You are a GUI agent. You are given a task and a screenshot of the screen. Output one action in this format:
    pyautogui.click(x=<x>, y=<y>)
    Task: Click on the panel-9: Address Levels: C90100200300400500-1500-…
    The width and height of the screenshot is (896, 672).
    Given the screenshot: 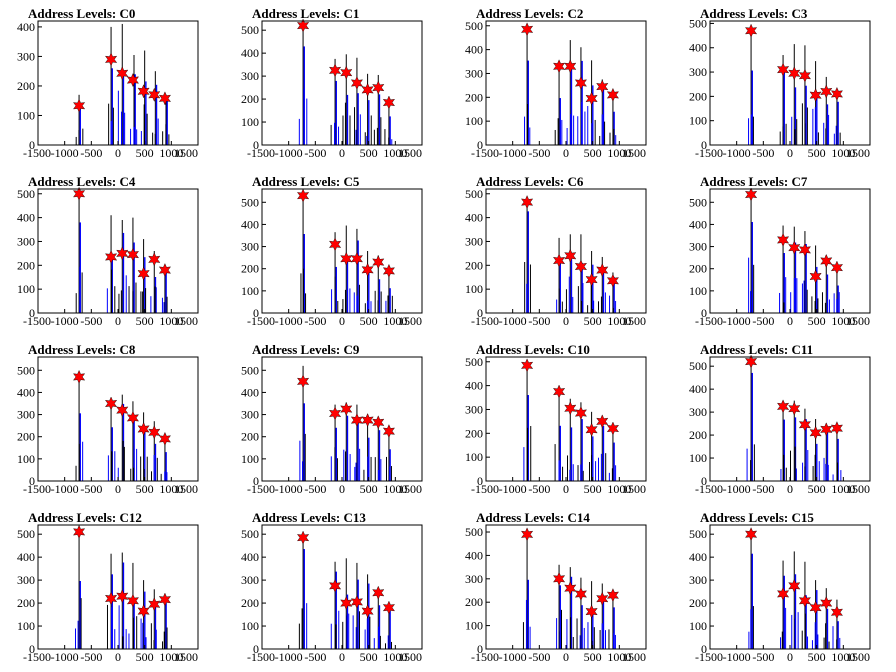 What is the action you would take?
    pyautogui.click(x=332, y=419)
    